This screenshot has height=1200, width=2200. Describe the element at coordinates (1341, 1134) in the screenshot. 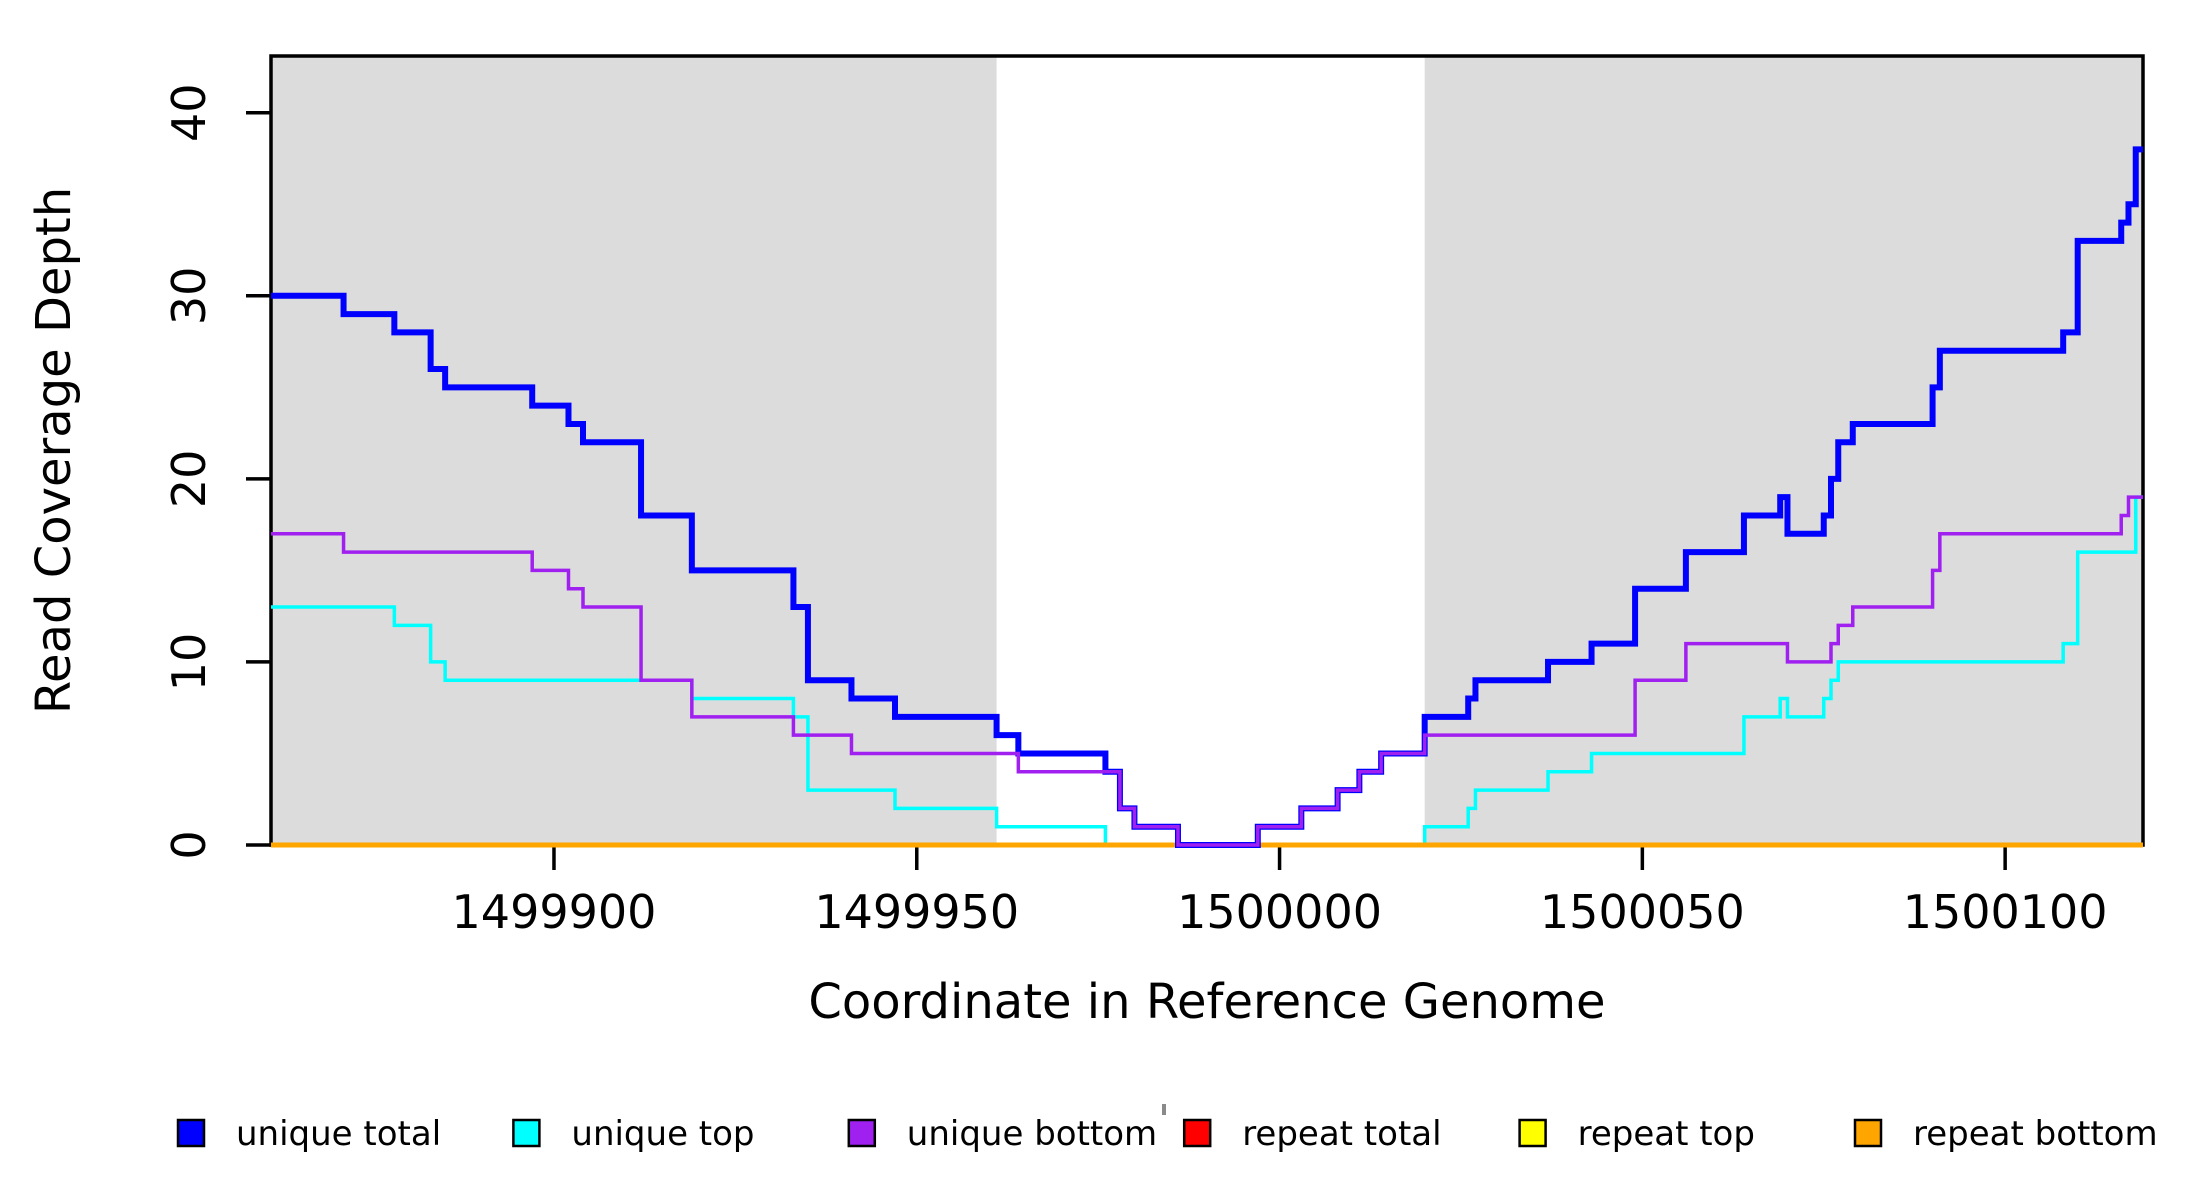

I see `legend-label: repeat total` at that location.